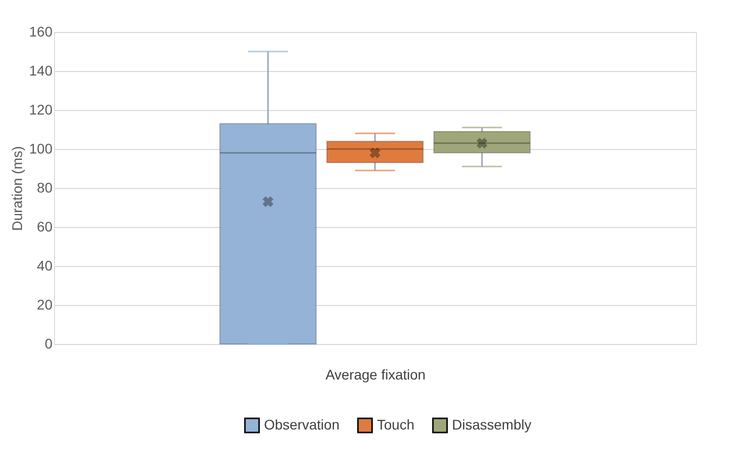 This screenshot has height=457, width=750. What do you see at coordinates (41, 110) in the screenshot?
I see `y-tick-label: 120` at bounding box center [41, 110].